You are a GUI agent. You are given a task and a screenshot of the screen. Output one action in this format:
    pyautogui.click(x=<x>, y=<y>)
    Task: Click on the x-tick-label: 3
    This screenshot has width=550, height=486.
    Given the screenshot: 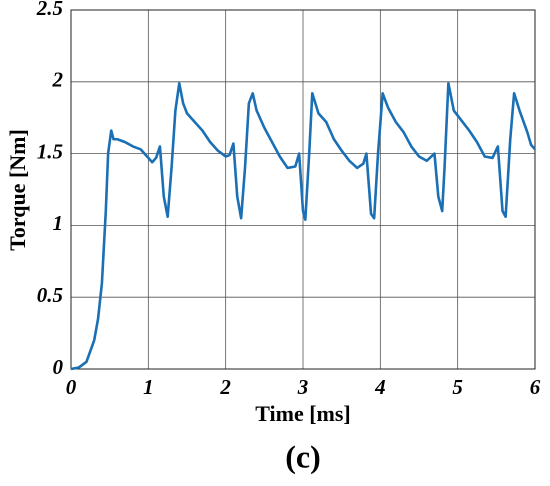 What is the action you would take?
    pyautogui.click(x=303, y=387)
    